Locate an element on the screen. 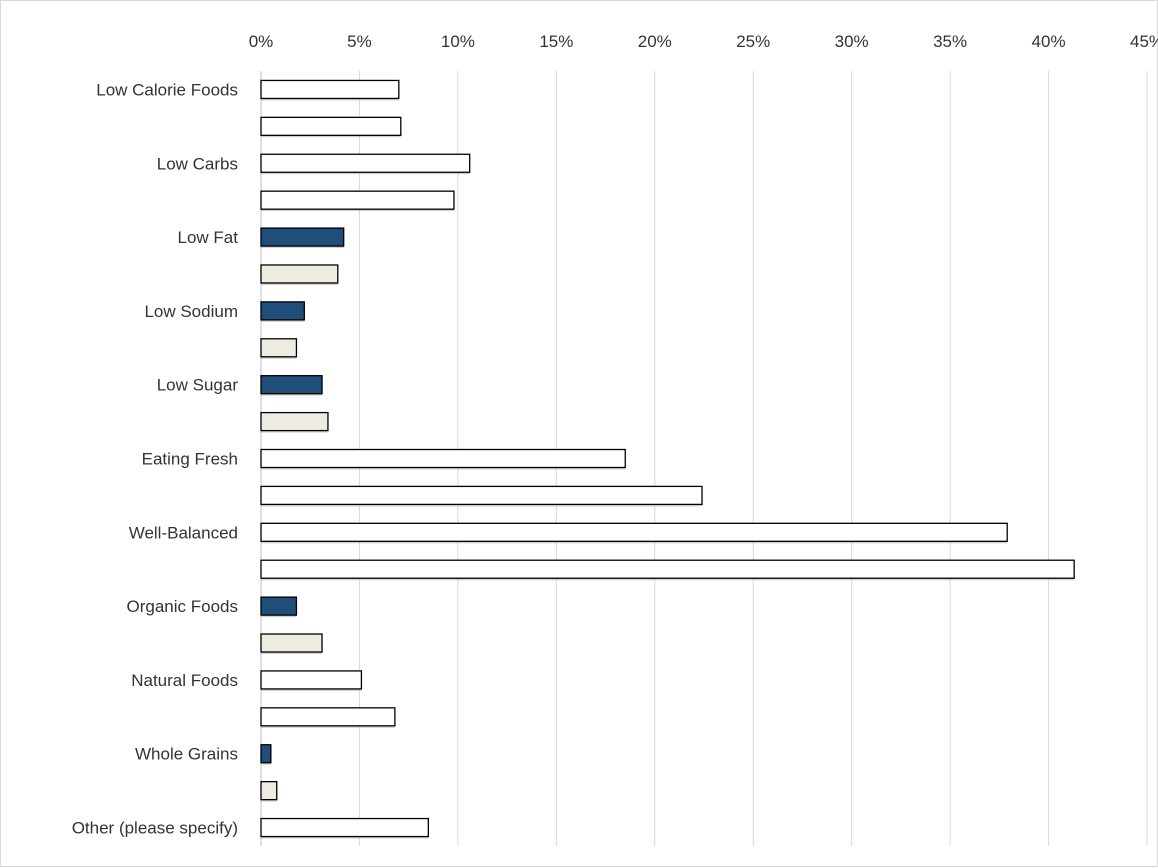  category-label: Well-Balanced is located at coordinates (183, 532).